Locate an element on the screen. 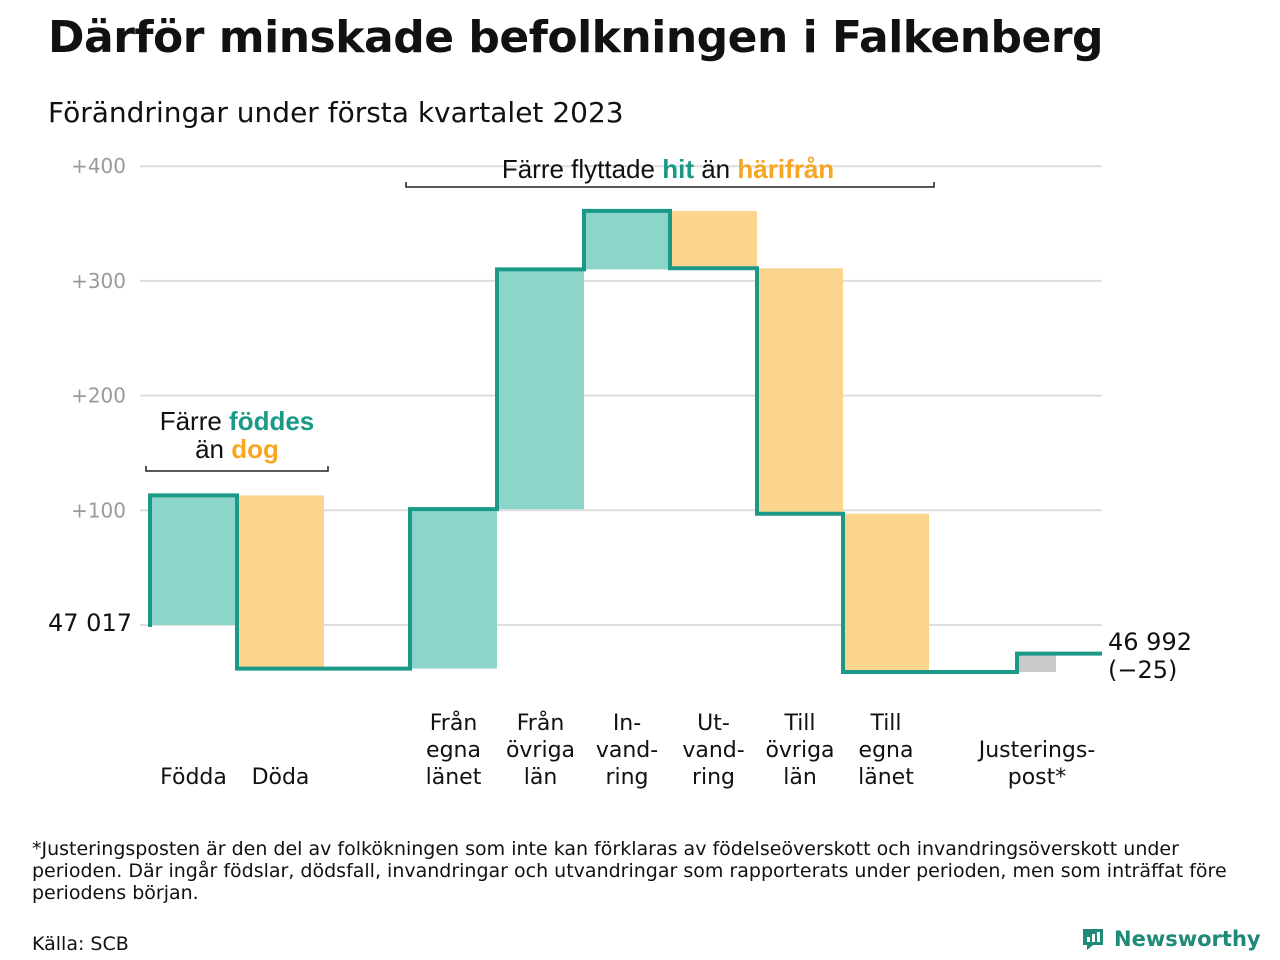  y-tick-label: +300 is located at coordinates (98, 281).